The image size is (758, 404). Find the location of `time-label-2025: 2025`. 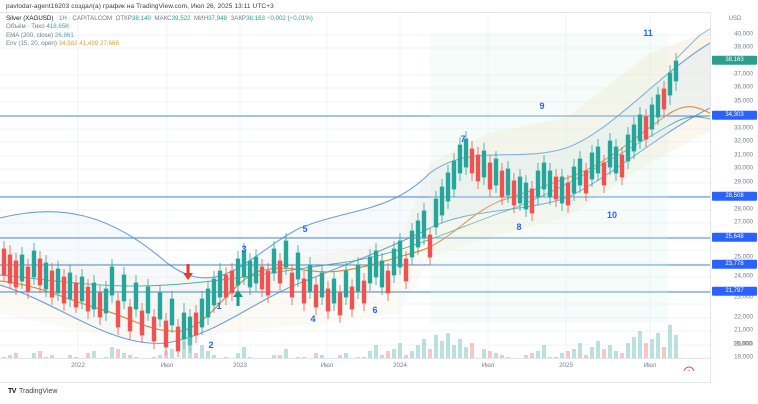

time-label-2025: 2025 is located at coordinates (566, 365).